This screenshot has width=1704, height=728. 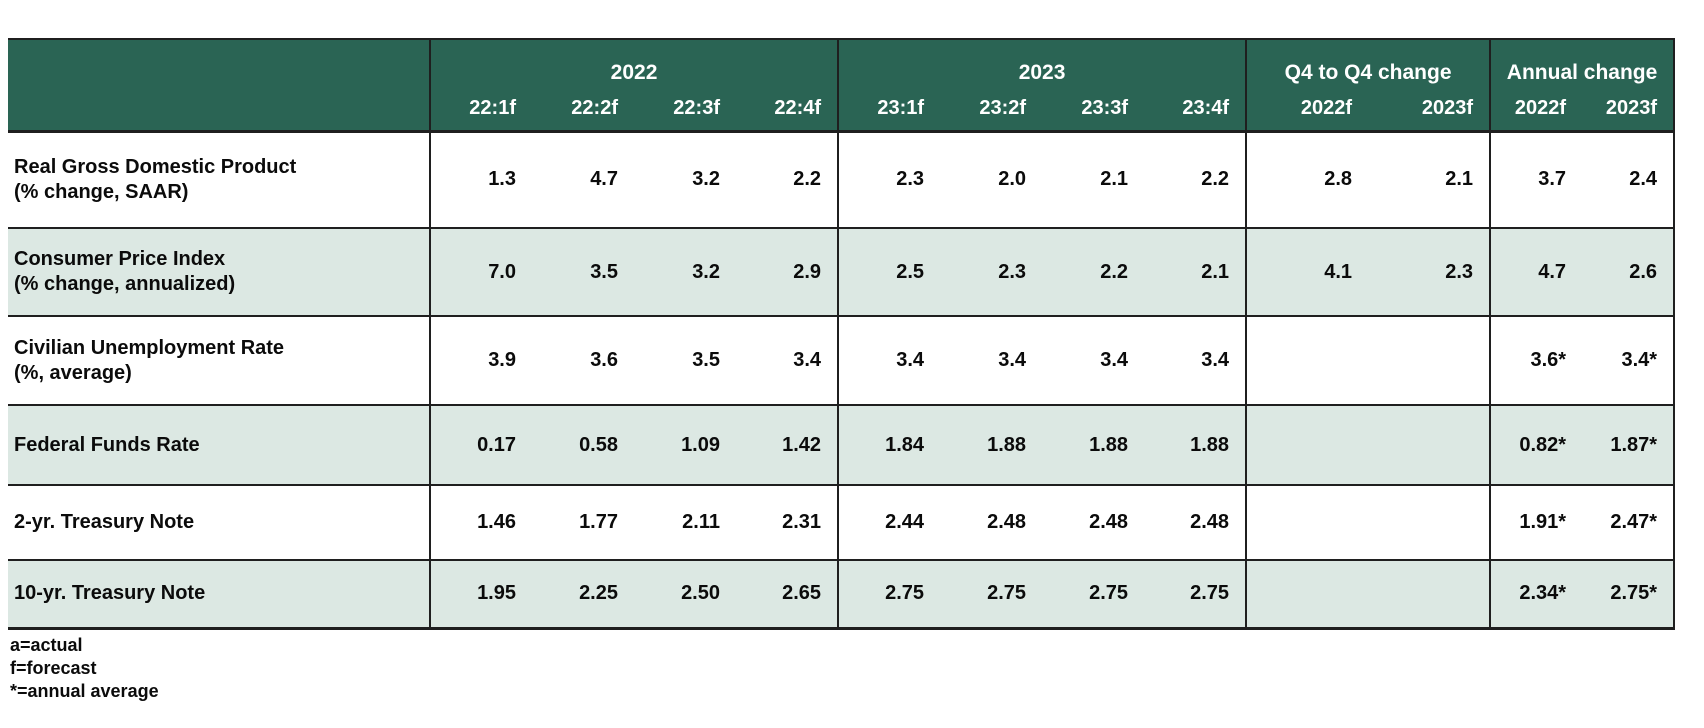 I want to click on value-cell: 3.6, so click(x=583, y=360).